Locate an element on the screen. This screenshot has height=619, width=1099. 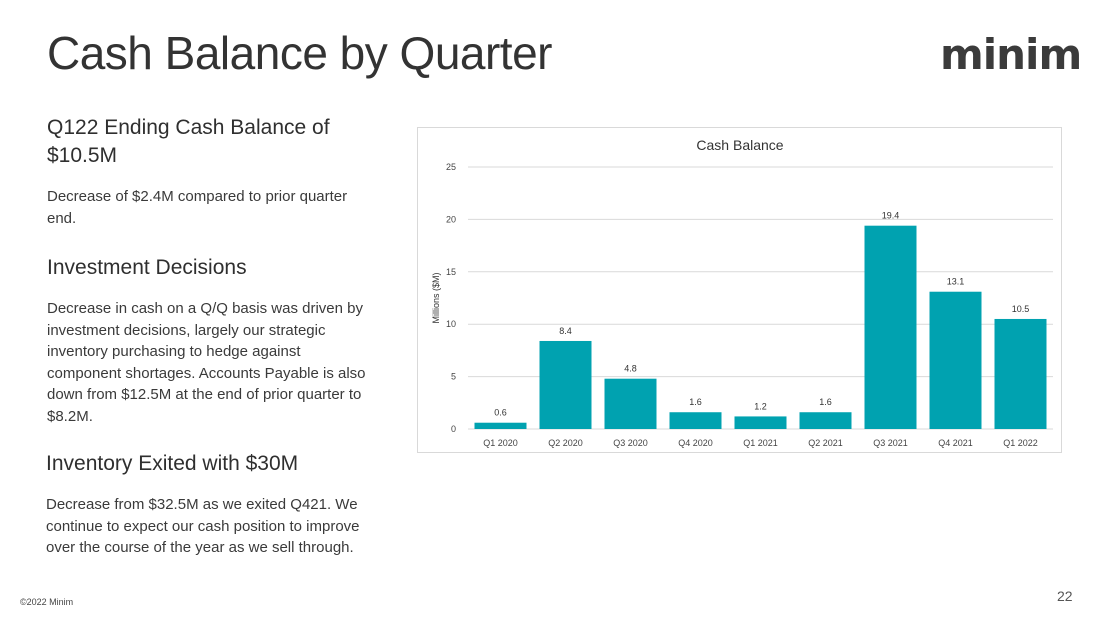
copyright-text: ©2022 Minim is located at coordinates (47, 602).